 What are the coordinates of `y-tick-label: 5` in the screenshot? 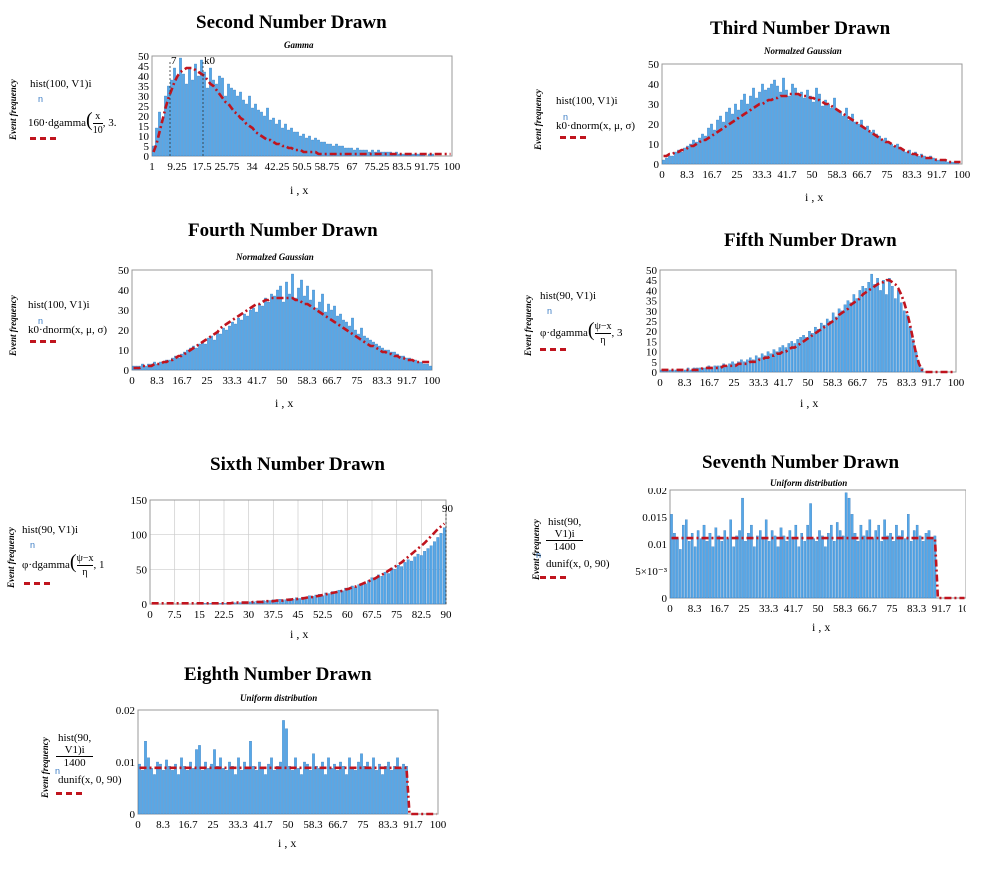 It's located at (147, 147).